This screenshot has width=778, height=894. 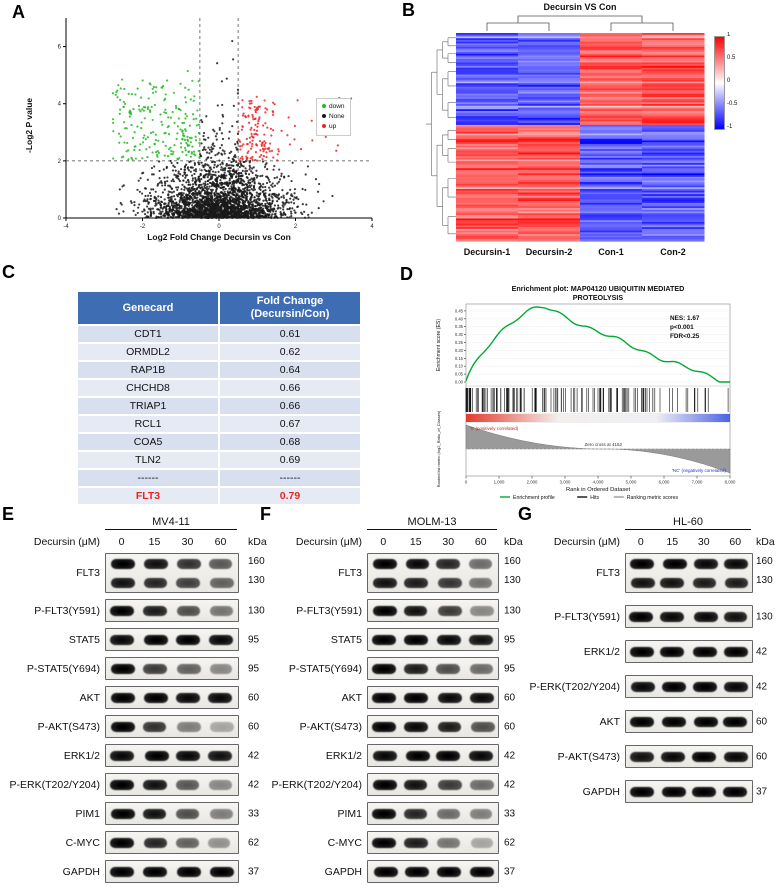 I want to click on table-row: CHCHD8 0.66, so click(x=219, y=388).